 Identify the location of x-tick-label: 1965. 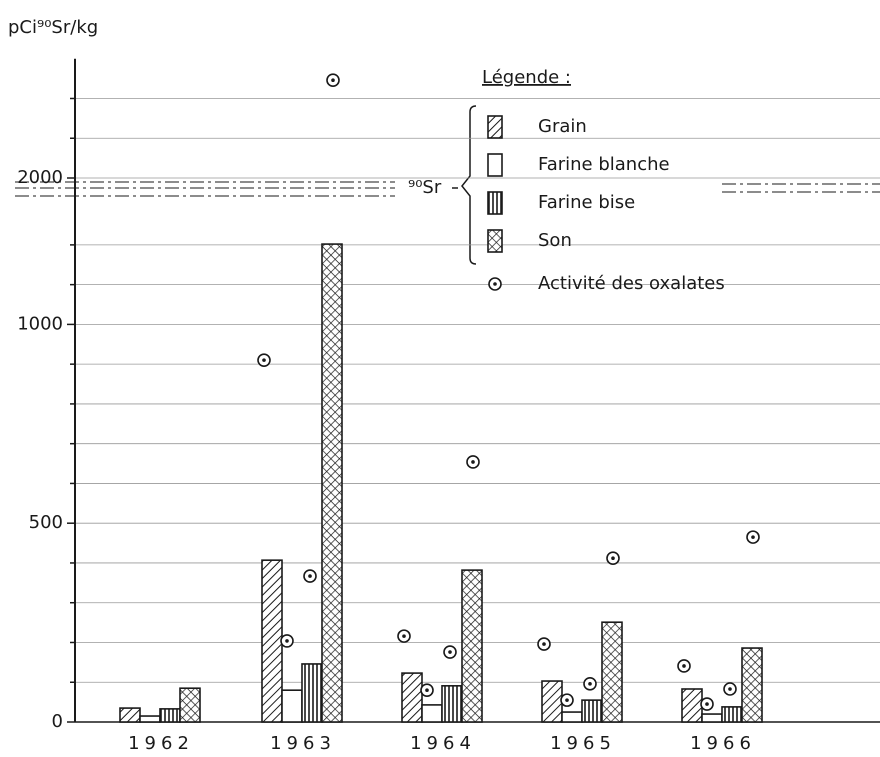
(583, 743).